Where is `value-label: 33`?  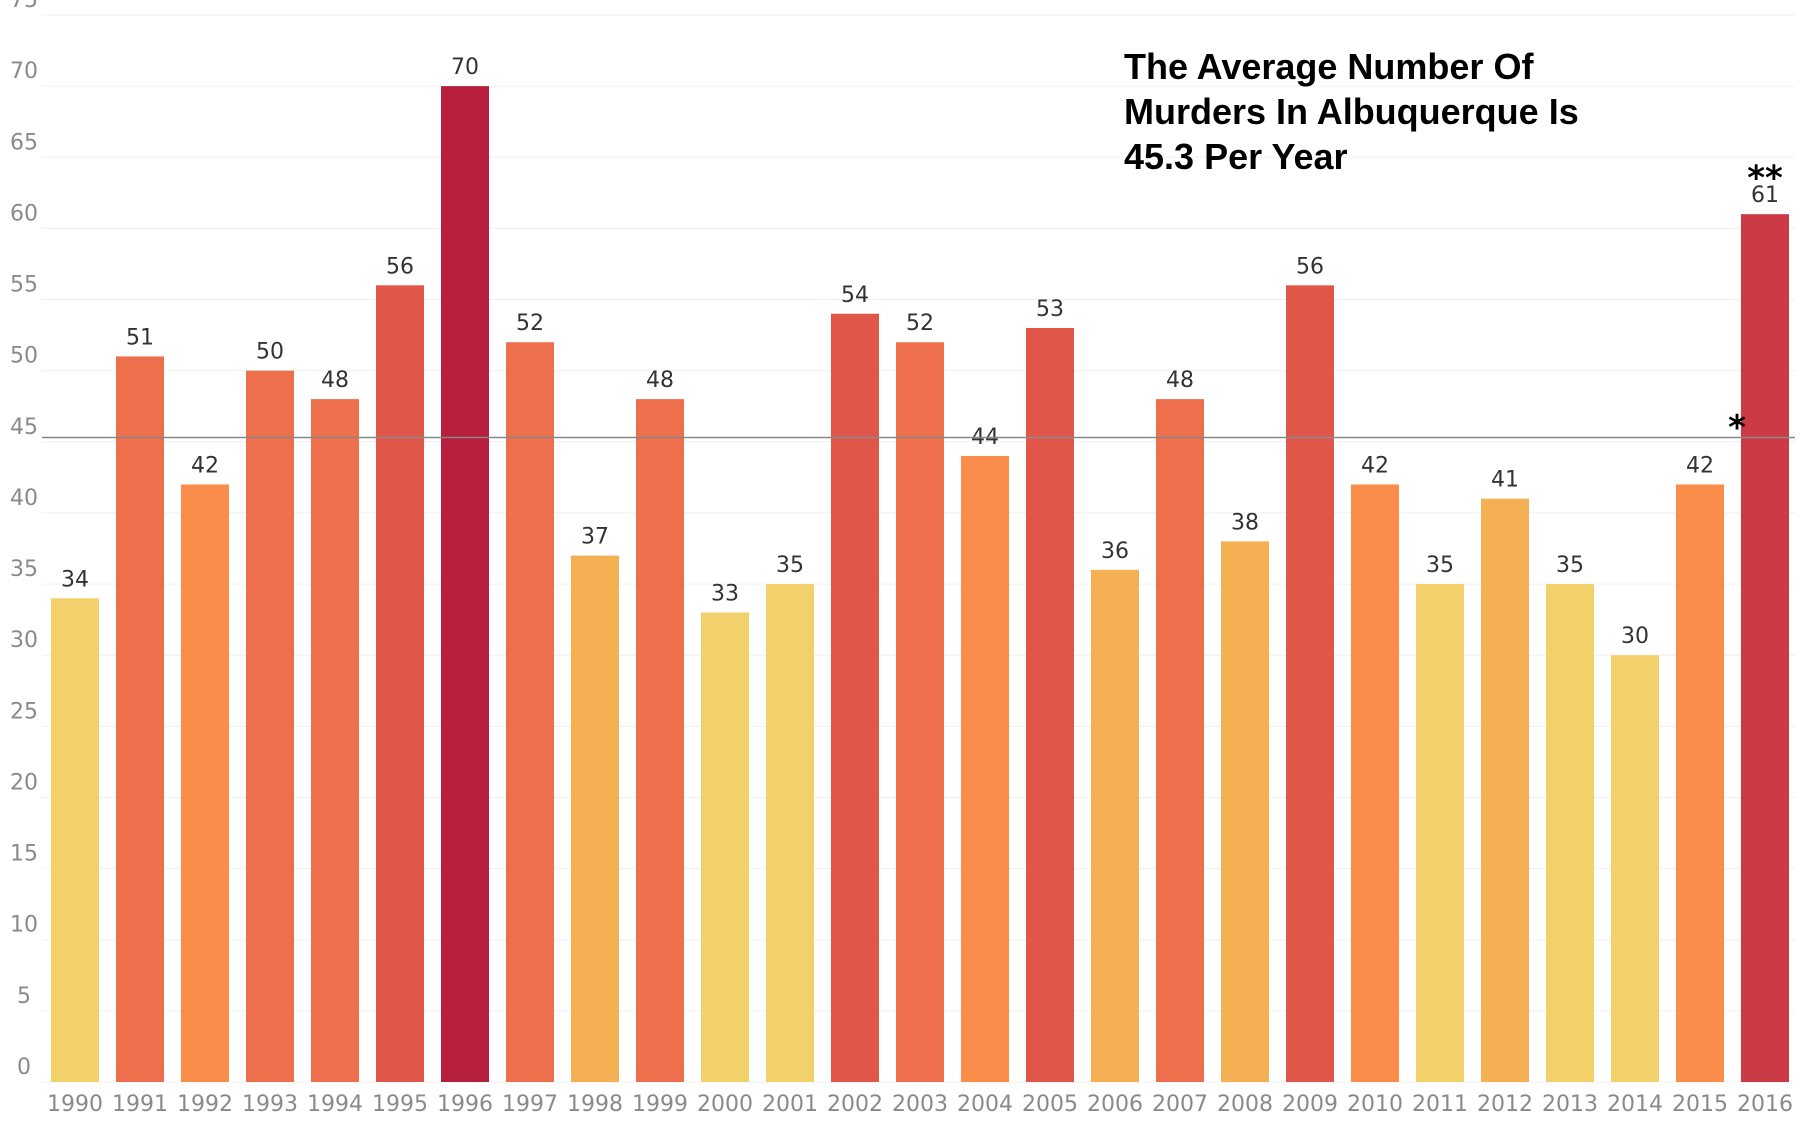
value-label: 33 is located at coordinates (725, 594).